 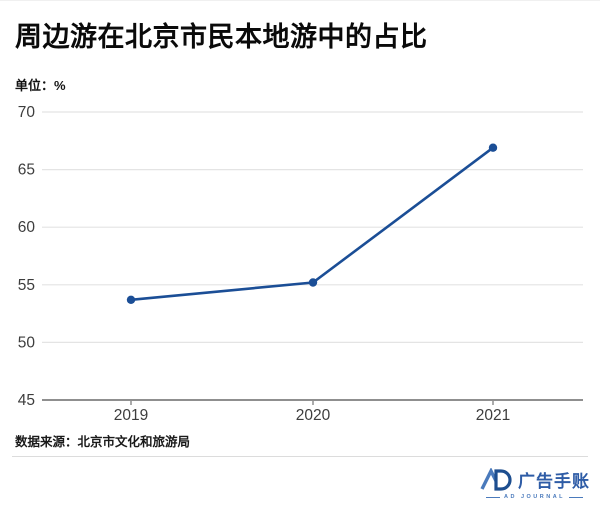 I want to click on ad-monogram-icon, so click(x=496, y=479).